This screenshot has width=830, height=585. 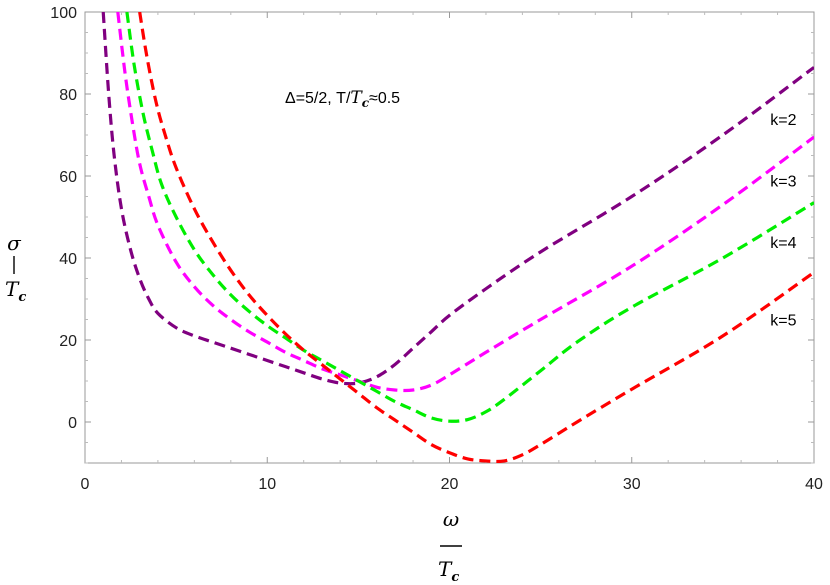 What do you see at coordinates (342, 99) in the screenshot?
I see `annotation: Δ=5/2, T/Tc≈0.5` at bounding box center [342, 99].